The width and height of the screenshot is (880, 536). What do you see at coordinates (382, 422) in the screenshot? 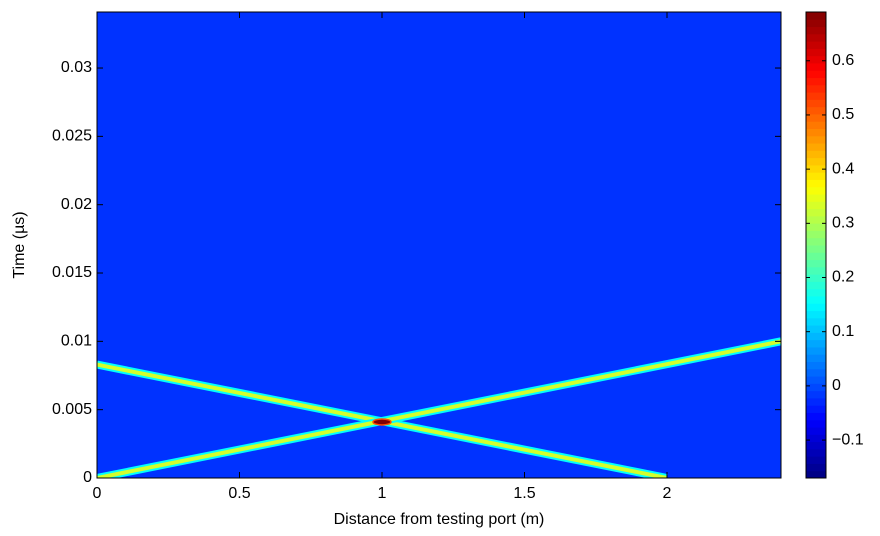
I see `peak` at bounding box center [382, 422].